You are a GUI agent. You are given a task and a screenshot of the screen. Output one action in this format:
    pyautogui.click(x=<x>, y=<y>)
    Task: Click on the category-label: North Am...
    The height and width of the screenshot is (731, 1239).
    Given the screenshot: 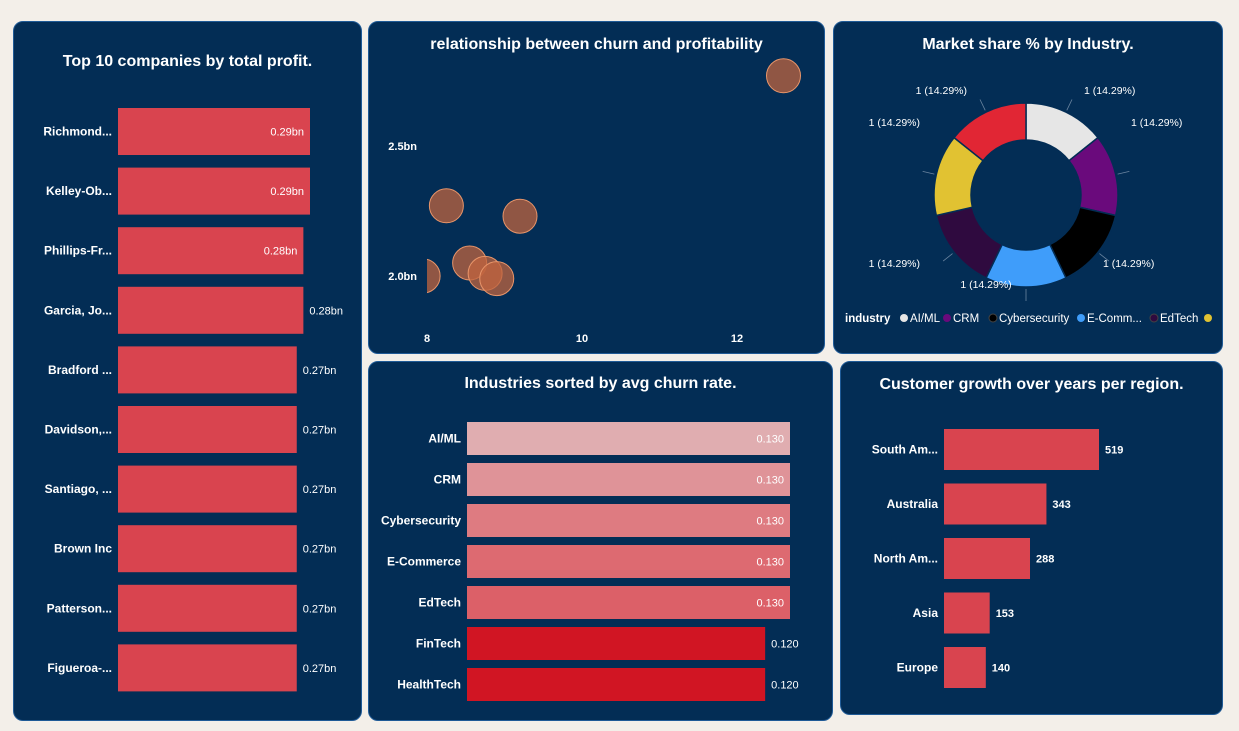 What is the action you would take?
    pyautogui.click(x=906, y=559)
    